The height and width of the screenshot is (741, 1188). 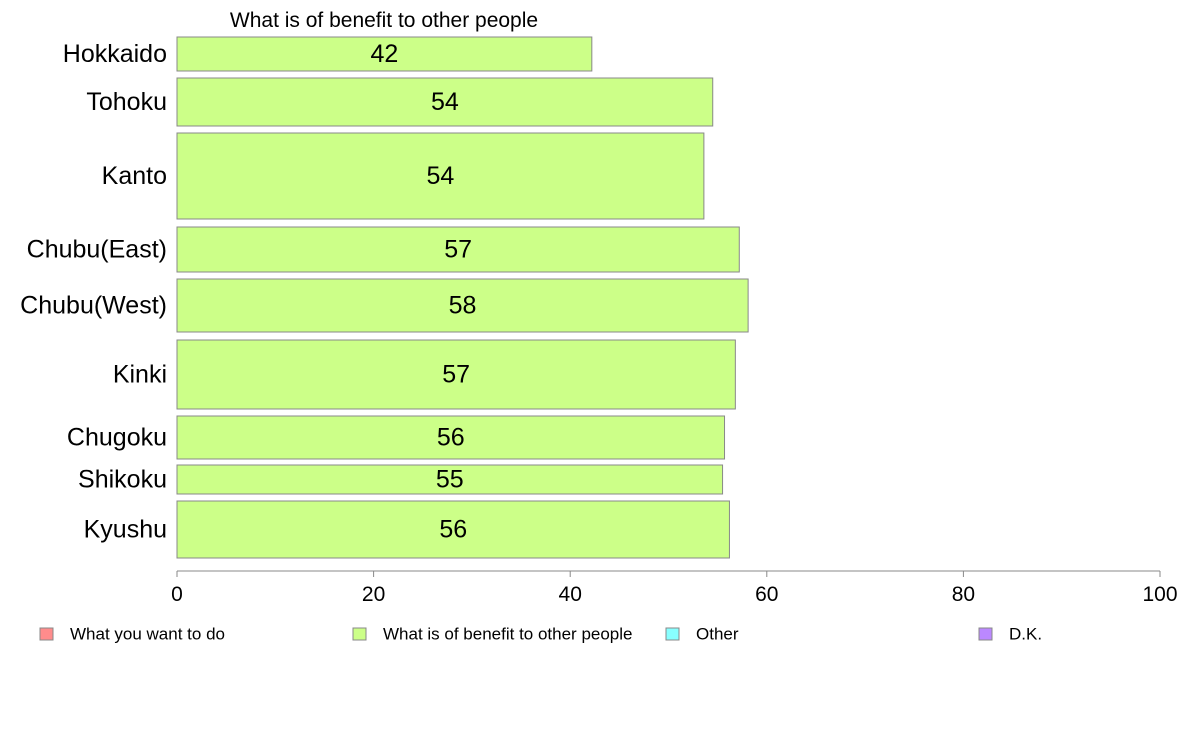 I want to click on category-label: Shikoku, so click(x=122, y=480).